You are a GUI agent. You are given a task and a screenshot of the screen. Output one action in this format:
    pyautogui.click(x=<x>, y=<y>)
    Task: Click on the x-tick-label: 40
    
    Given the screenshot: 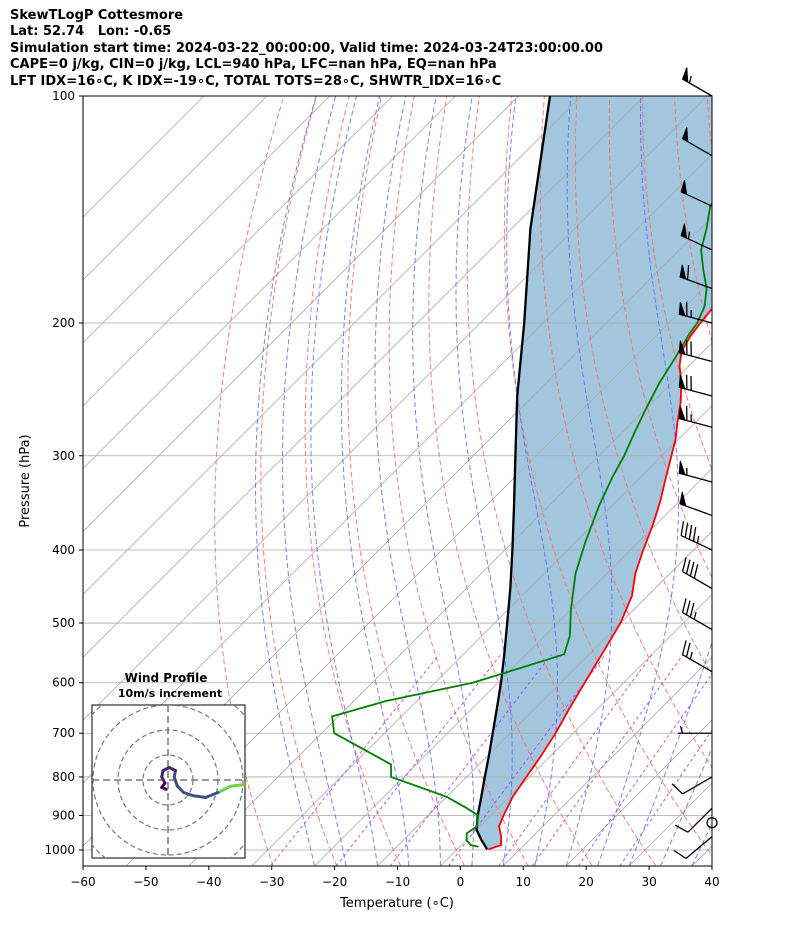 What is the action you would take?
    pyautogui.click(x=711, y=882)
    